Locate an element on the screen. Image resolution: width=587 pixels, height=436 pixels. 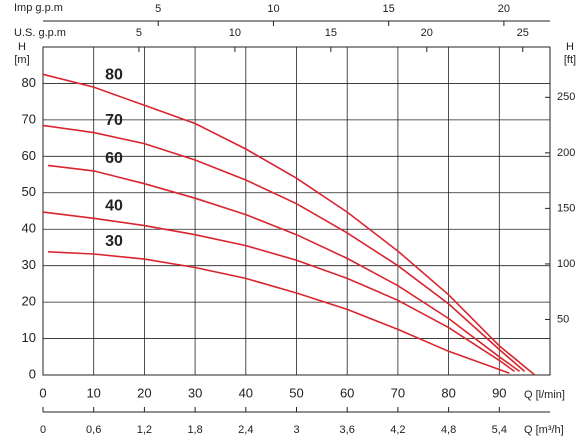
y2-axis-label-top: H is located at coordinates (570, 47).